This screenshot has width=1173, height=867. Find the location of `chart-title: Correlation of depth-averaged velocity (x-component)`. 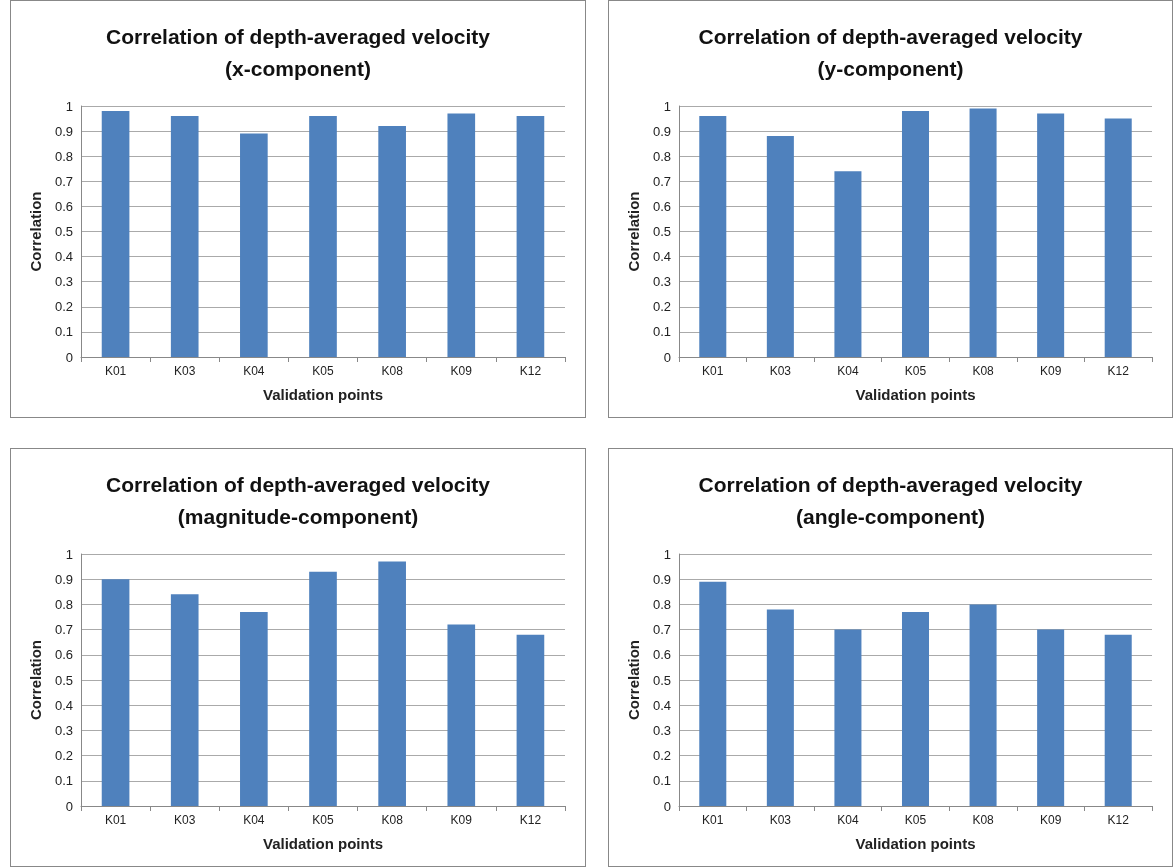

chart-title: Correlation of depth-averaged velocity (x-component) is located at coordinates (298, 52).